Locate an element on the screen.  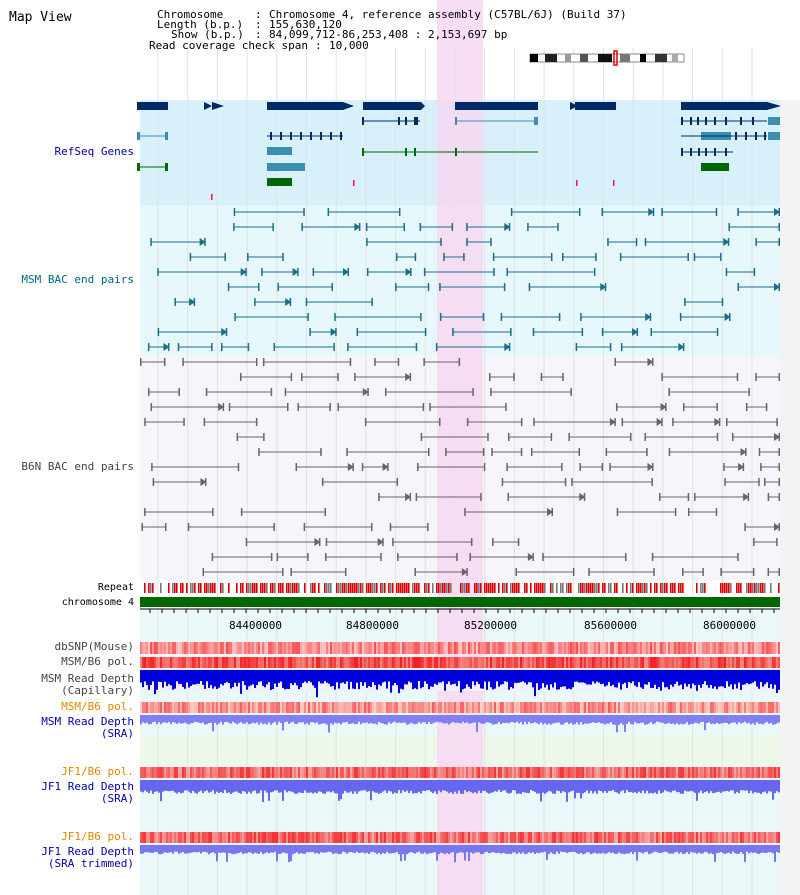
track-label-msm-bac: MSM BAC end pairs is located at coordinates (77, 279).